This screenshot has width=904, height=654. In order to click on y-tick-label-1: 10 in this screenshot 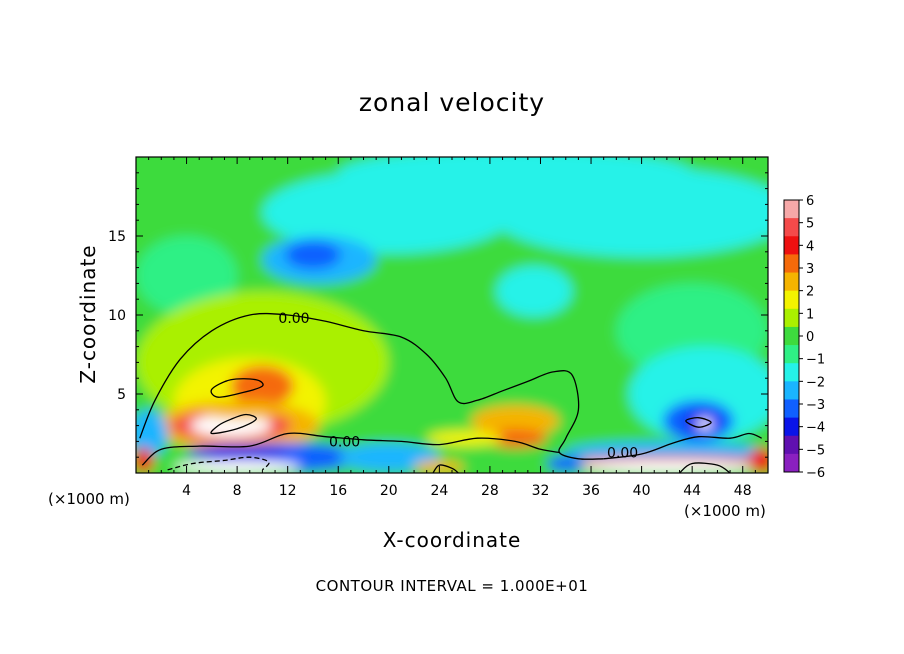, I will do `click(117, 316)`.